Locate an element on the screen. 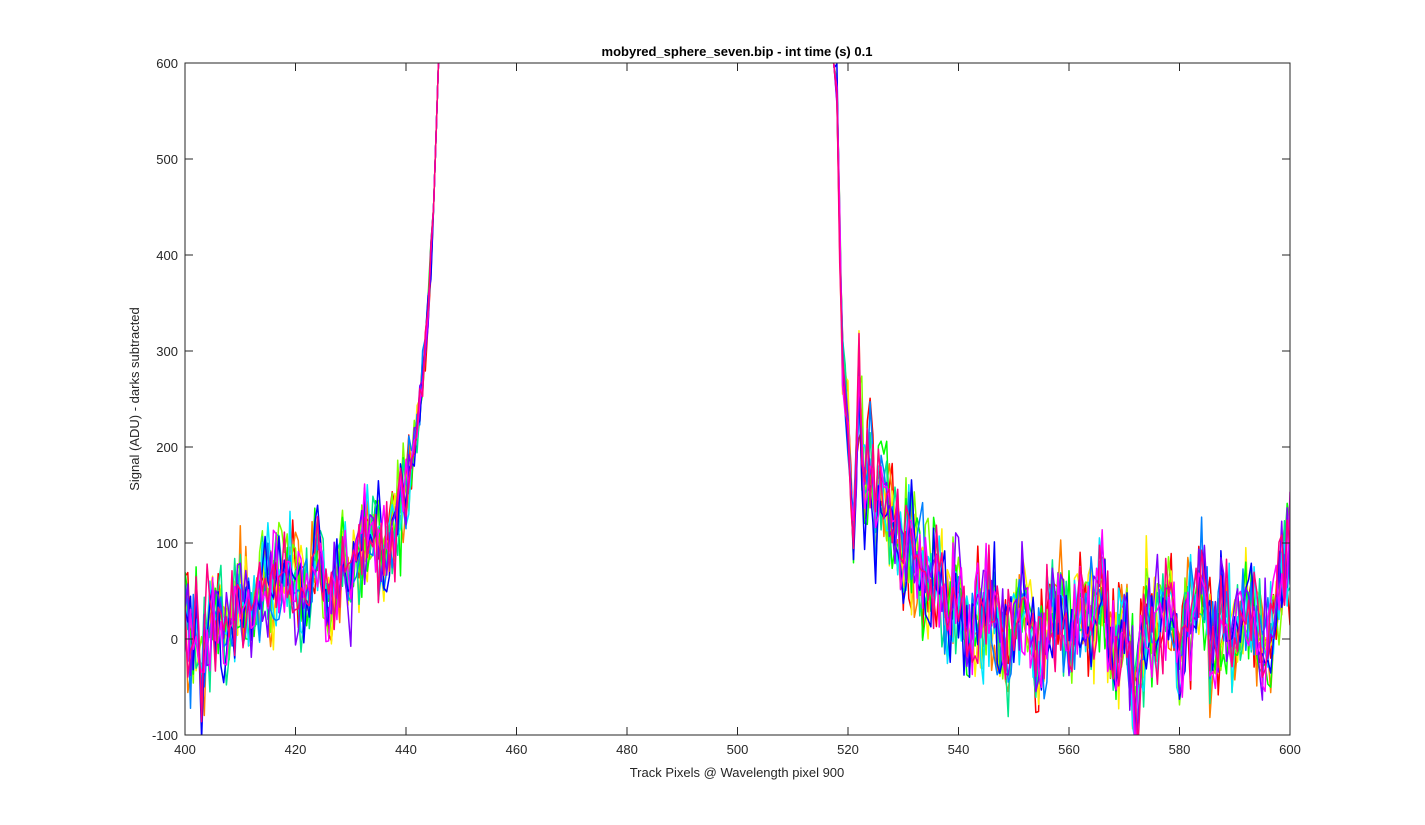  x-tick-label: 460 is located at coordinates (517, 749).